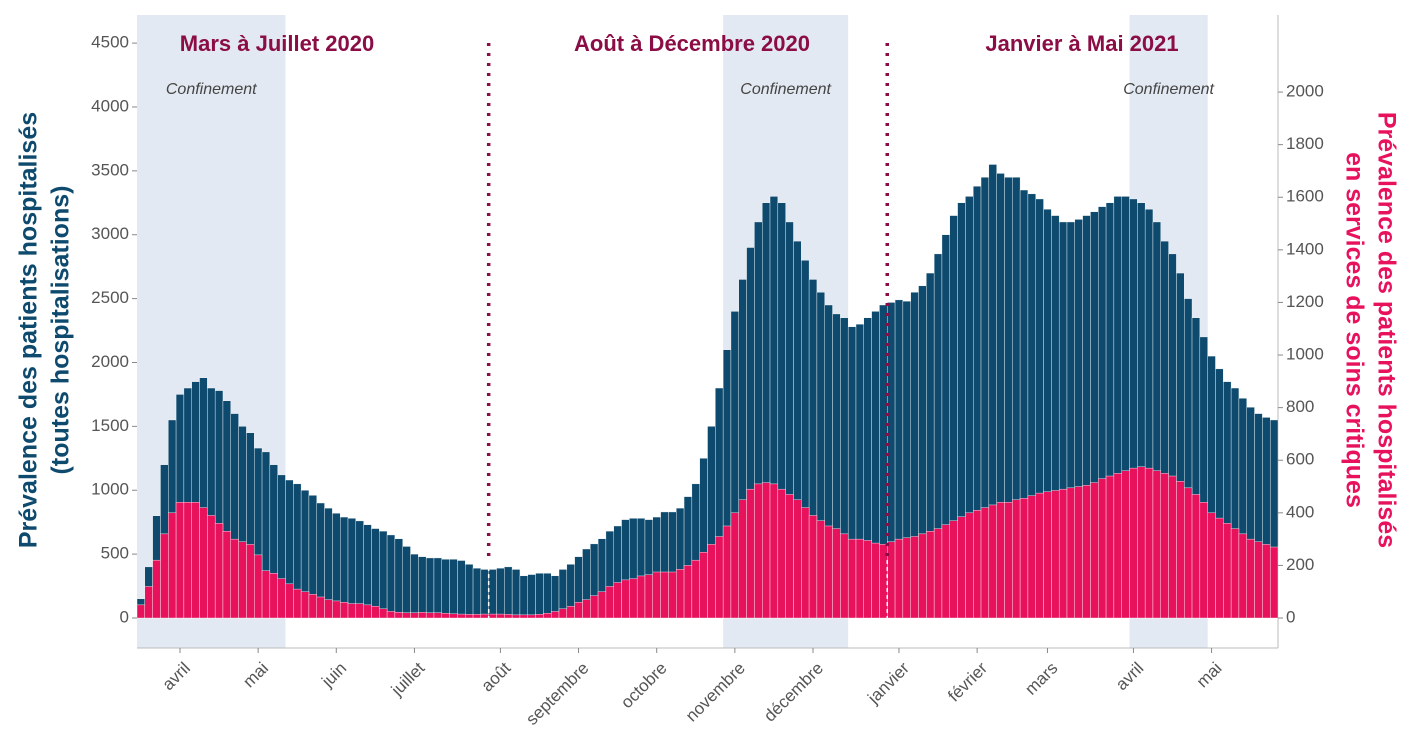  I want to click on y-tick-label: 0, so click(124, 616).